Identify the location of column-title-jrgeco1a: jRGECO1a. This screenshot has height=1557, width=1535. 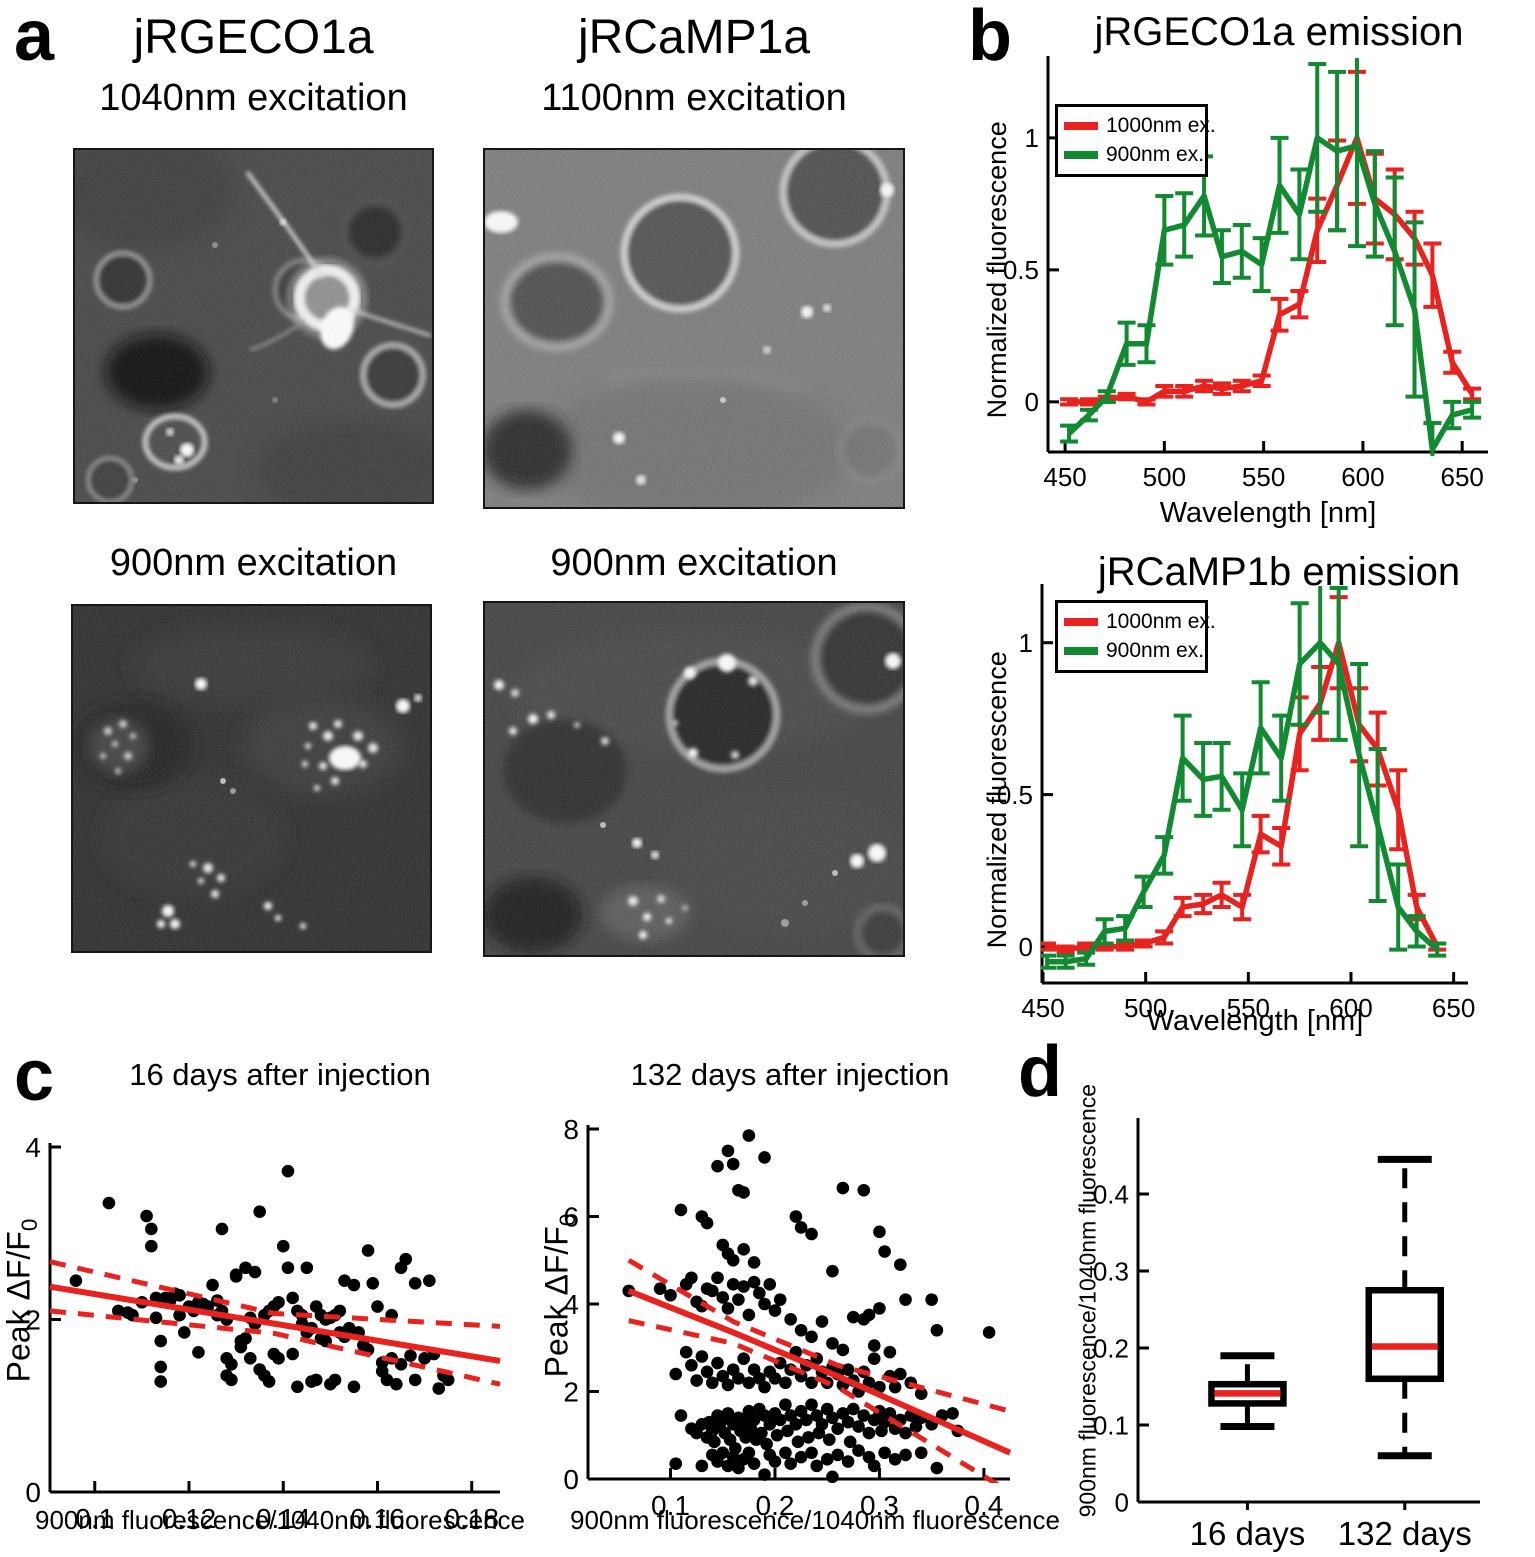
(253, 37).